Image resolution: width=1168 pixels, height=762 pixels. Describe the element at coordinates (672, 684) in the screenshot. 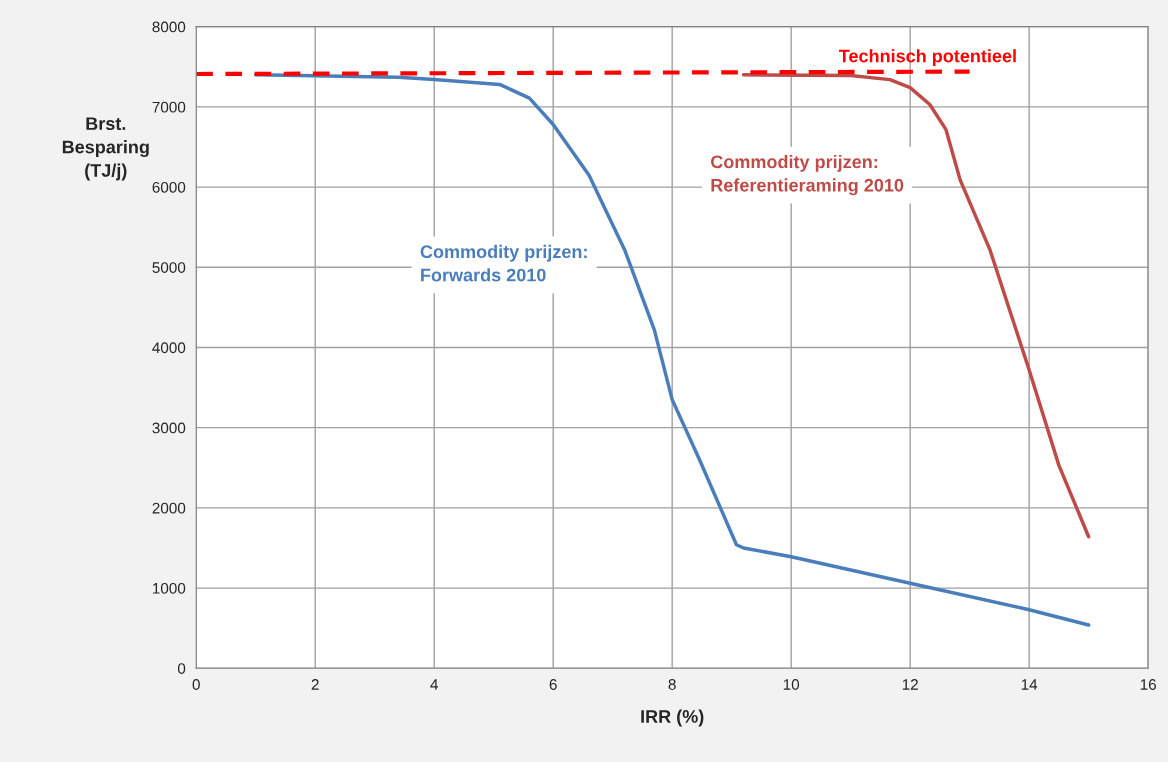

I see `x-tick-label: 8` at that location.